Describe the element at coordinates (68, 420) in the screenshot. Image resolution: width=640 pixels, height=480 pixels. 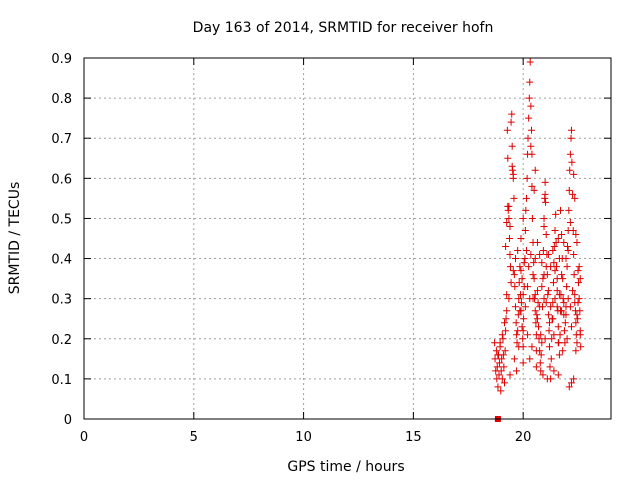
I see `y-tick-label: 0` at that location.